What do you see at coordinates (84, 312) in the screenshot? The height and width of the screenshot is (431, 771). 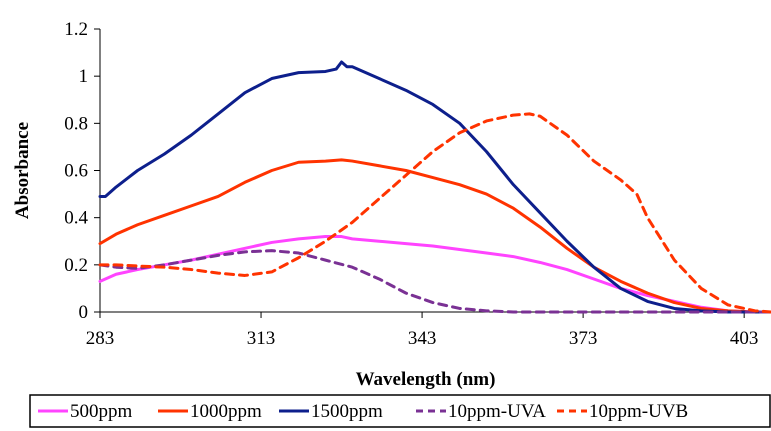 I see `y-tick-label: 0` at bounding box center [84, 312].